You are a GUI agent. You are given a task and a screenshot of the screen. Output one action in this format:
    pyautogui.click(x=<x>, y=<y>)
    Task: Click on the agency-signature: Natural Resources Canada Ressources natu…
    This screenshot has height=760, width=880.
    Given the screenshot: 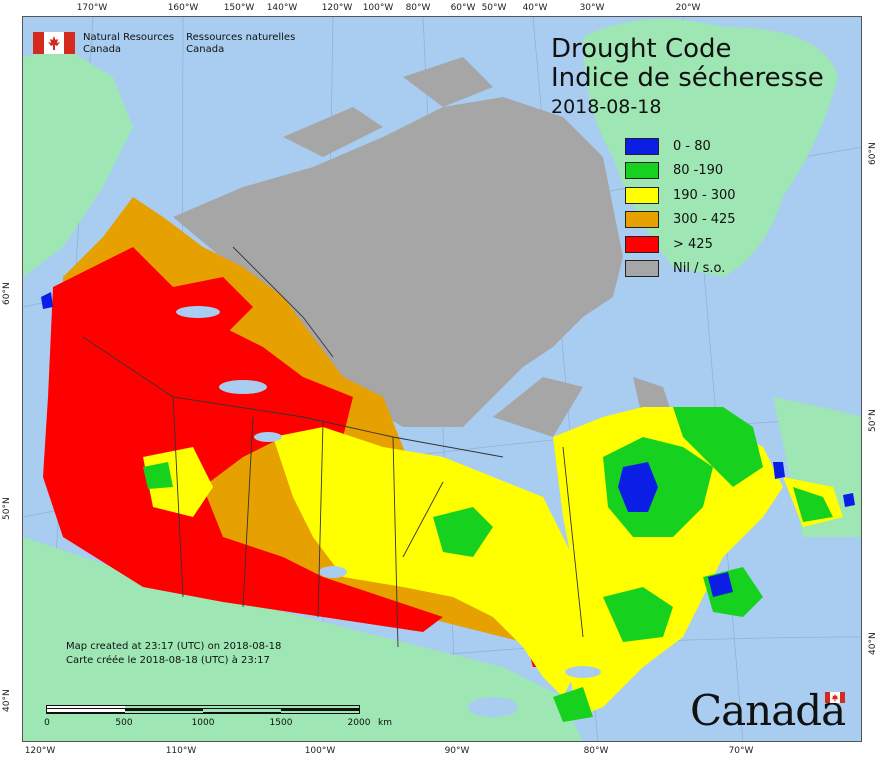 What is the action you would take?
    pyautogui.click(x=170, y=44)
    